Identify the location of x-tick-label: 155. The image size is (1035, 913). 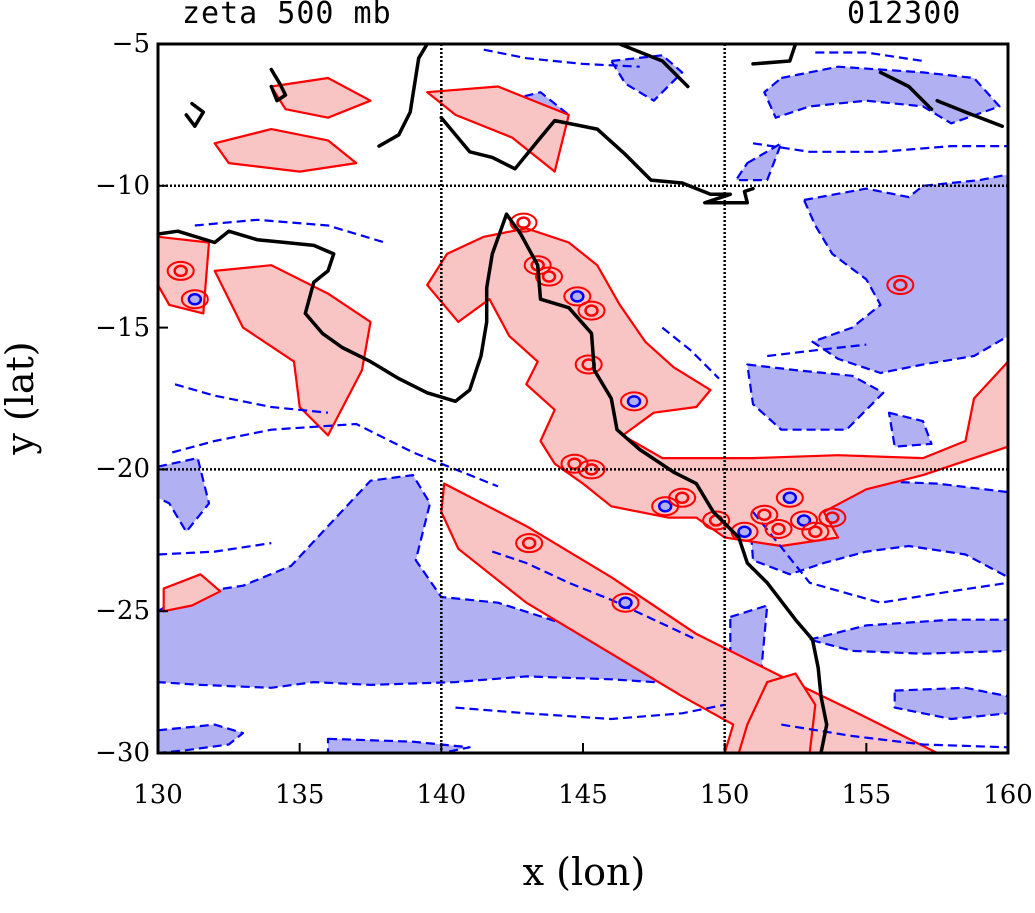
(866, 795).